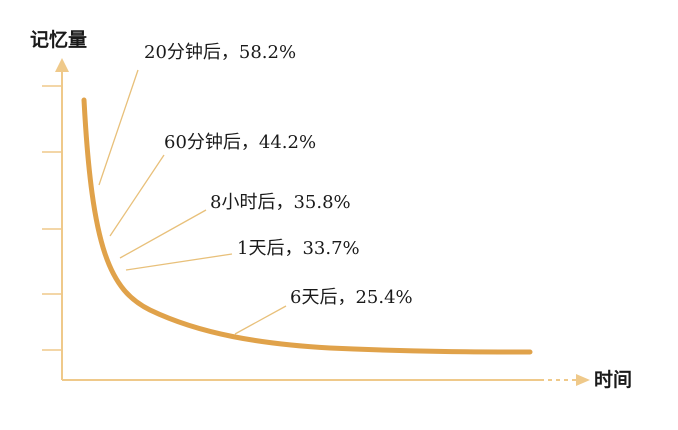 The width and height of the screenshot is (678, 430). Describe the element at coordinates (240, 142) in the screenshot. I see `annotation-60min: 60分钟后，44.2%` at that location.